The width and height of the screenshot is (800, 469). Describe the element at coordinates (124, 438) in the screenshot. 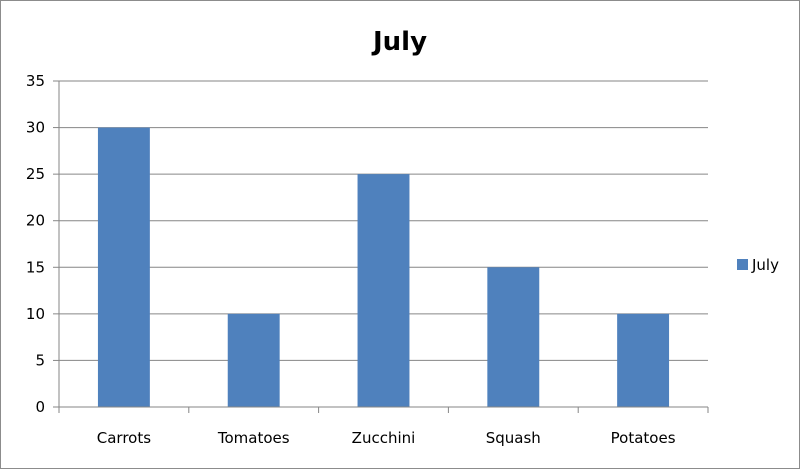

I see `x-tick-label: Carrots` at that location.